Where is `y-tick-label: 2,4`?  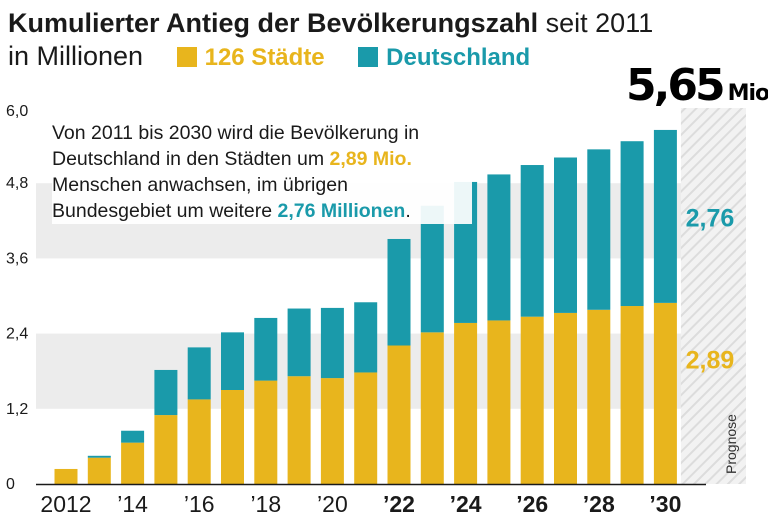
y-tick-label: 2,4 is located at coordinates (17, 334).